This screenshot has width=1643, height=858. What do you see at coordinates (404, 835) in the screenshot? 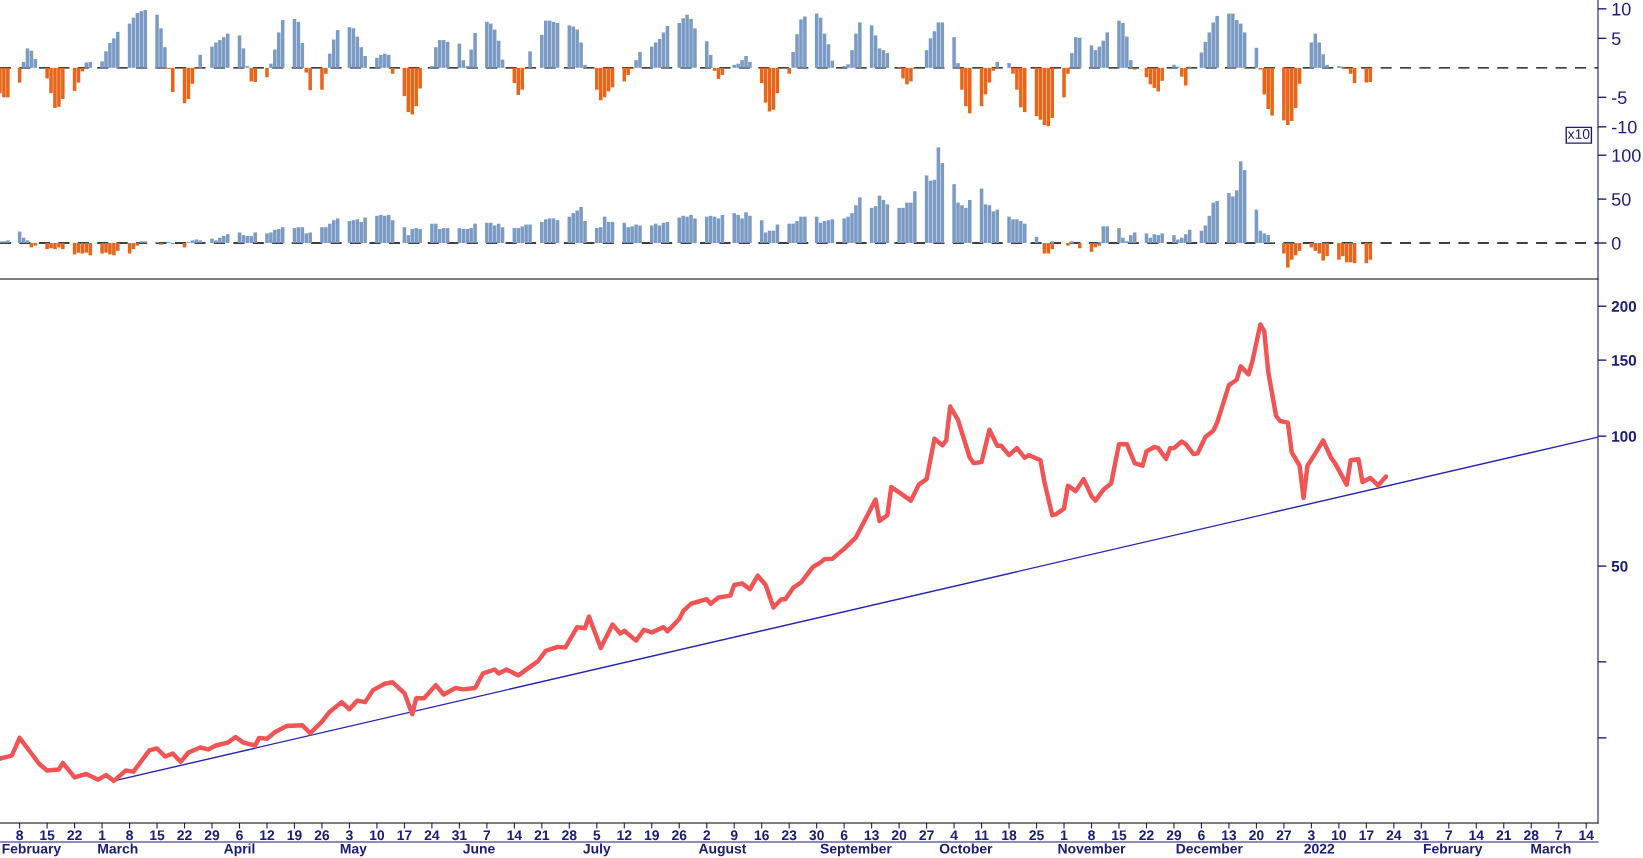
I see `x-tick-label: 17` at bounding box center [404, 835].